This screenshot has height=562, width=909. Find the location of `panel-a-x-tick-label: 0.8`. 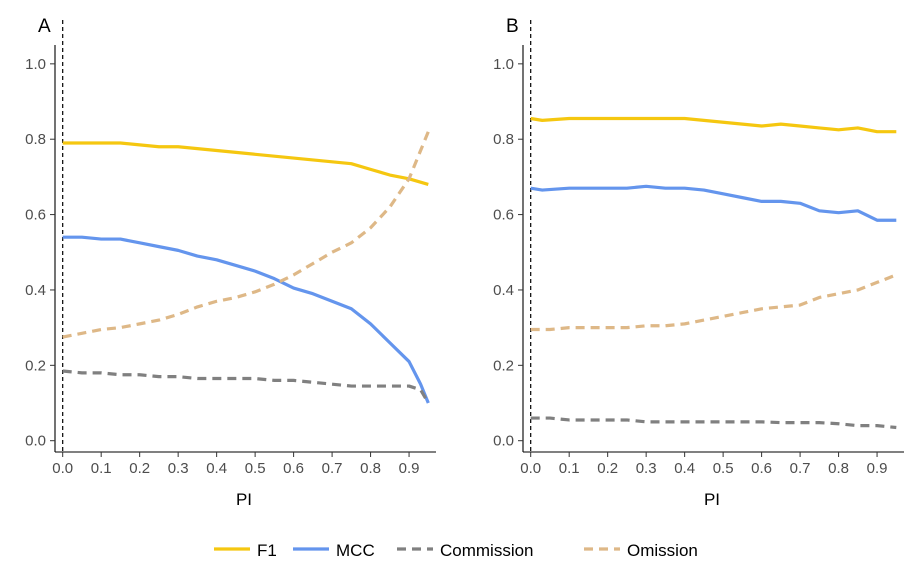

panel-a-x-tick-label: 0.8 is located at coordinates (370, 468).